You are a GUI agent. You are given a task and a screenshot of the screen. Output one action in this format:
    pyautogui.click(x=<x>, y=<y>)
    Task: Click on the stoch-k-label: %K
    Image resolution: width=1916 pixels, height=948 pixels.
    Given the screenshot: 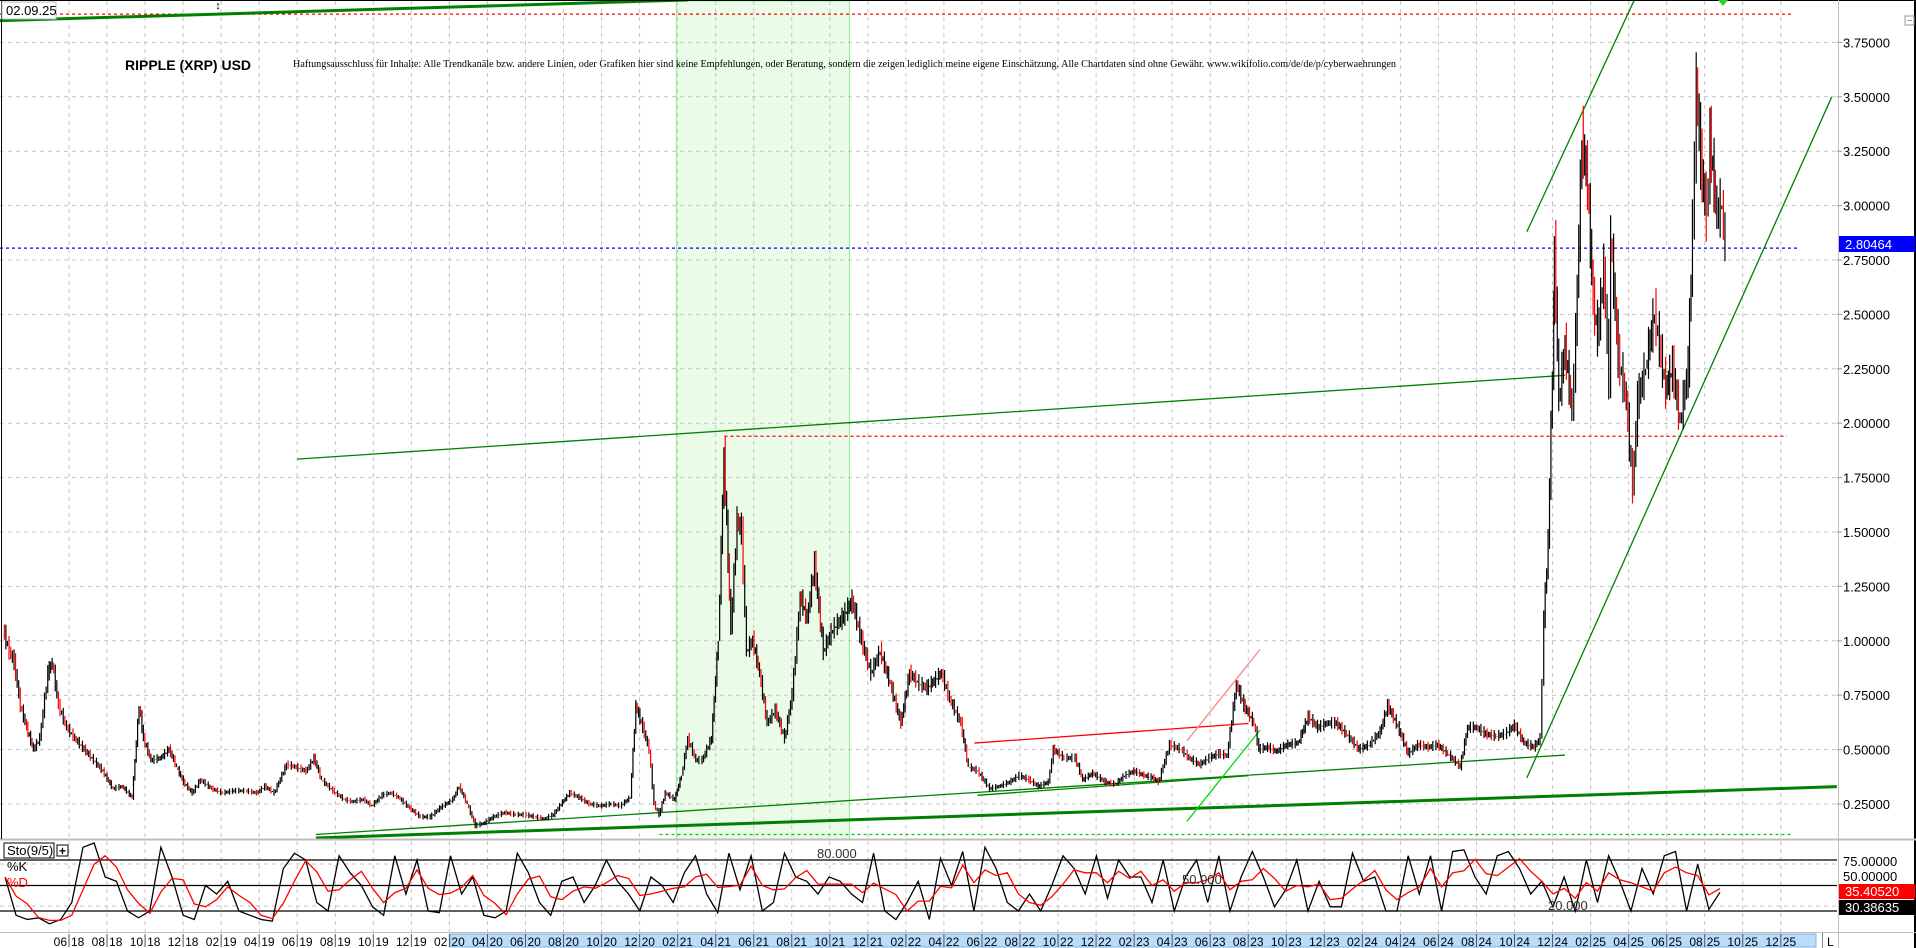 What is the action you would take?
    pyautogui.click(x=17, y=866)
    